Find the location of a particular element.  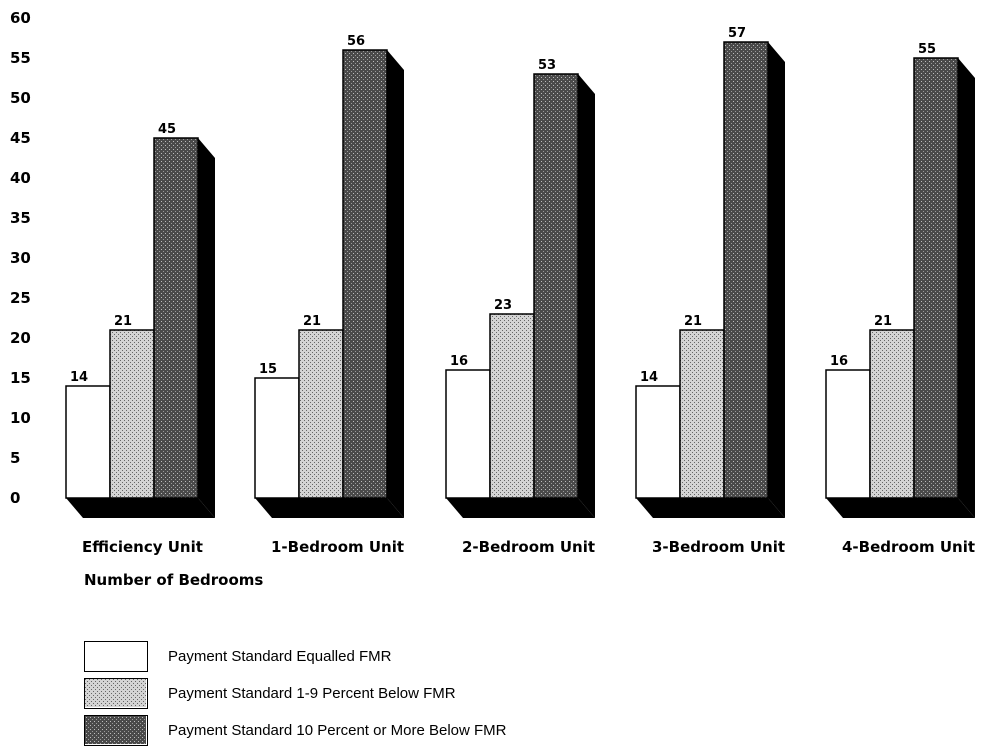

bar-group: 16 23 53 is located at coordinates (520, 288).